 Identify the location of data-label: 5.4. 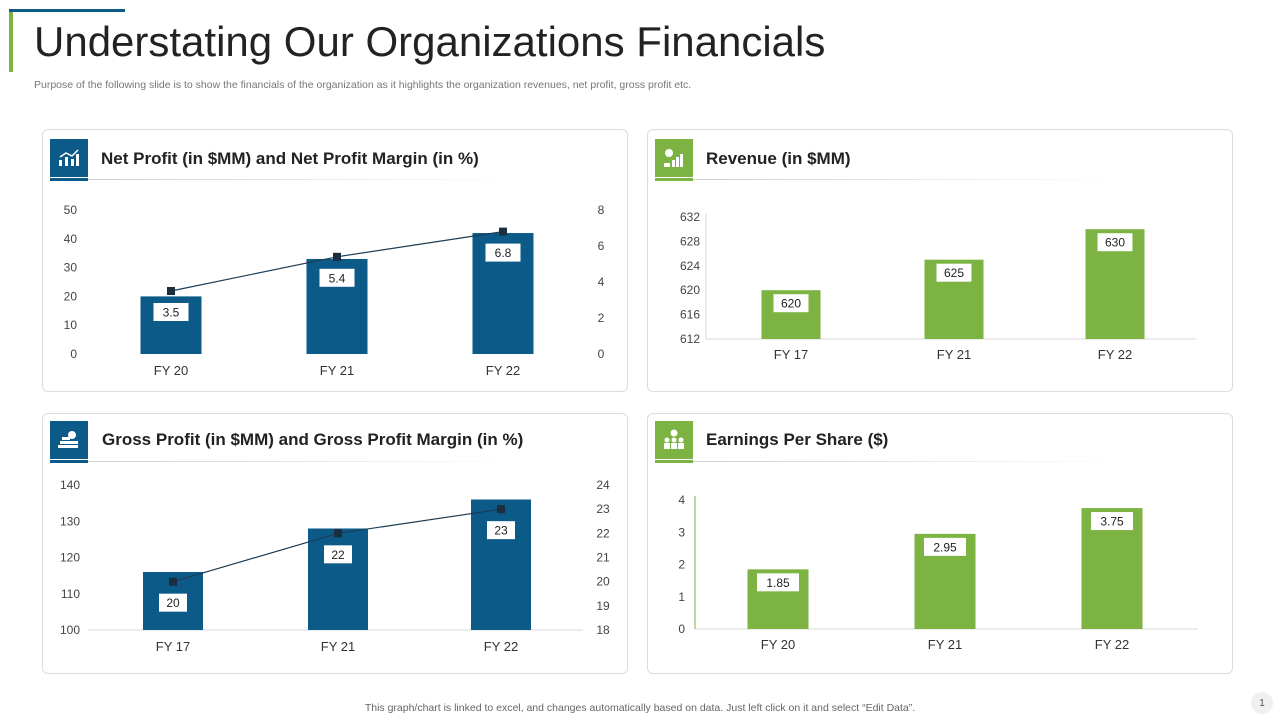
(337, 278).